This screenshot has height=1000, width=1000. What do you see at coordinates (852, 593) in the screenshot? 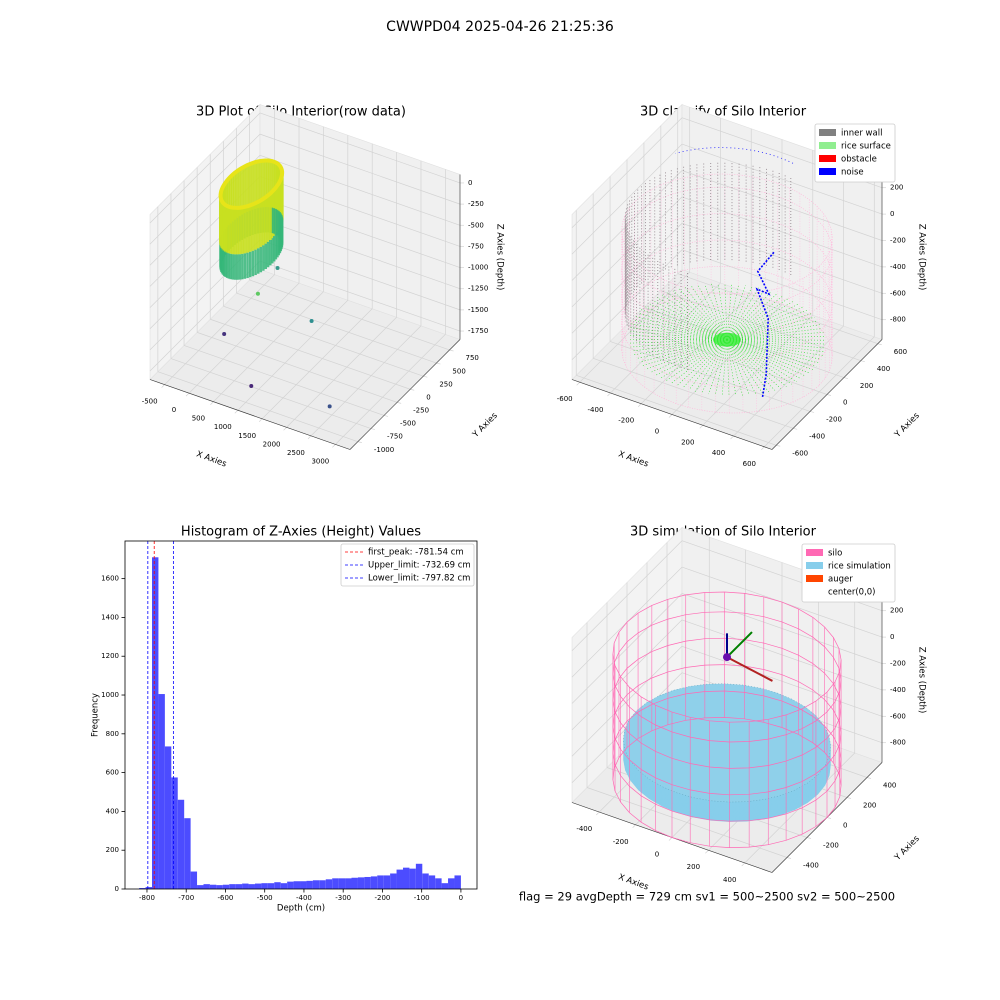
I see `legend-label: center(0,0)` at bounding box center [852, 593].